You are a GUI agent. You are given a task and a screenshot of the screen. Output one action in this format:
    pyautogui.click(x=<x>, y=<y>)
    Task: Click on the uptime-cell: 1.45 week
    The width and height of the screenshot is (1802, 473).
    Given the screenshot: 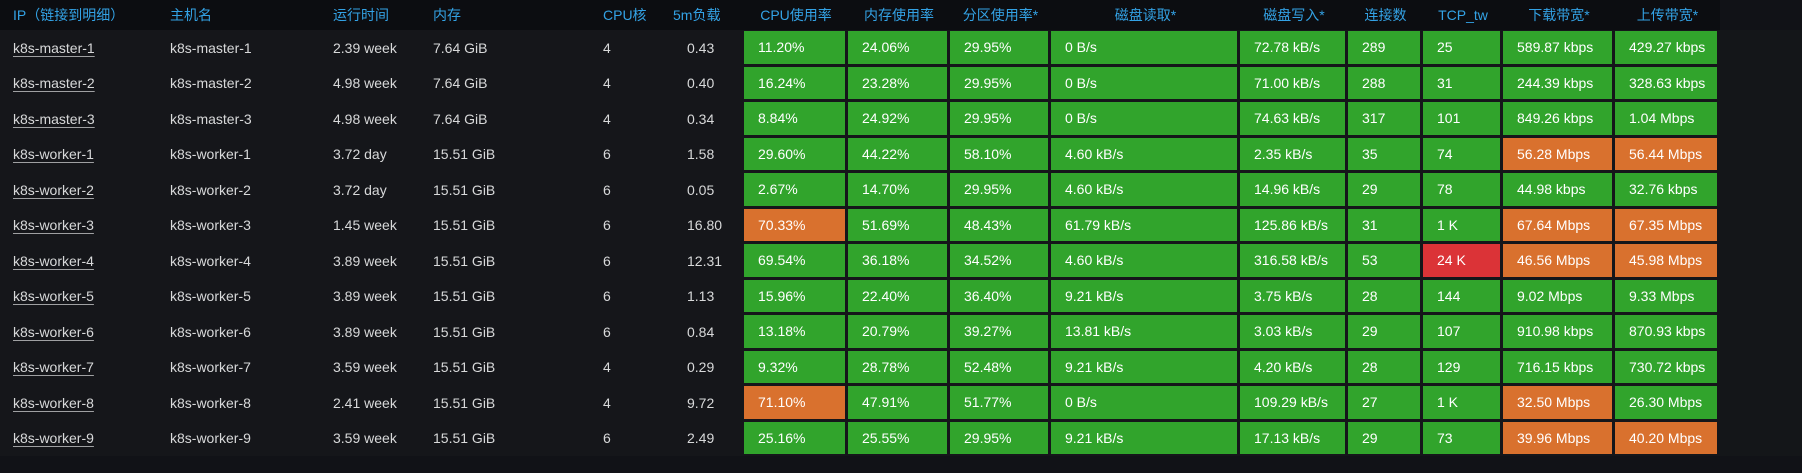 What is the action you would take?
    pyautogui.click(x=365, y=225)
    